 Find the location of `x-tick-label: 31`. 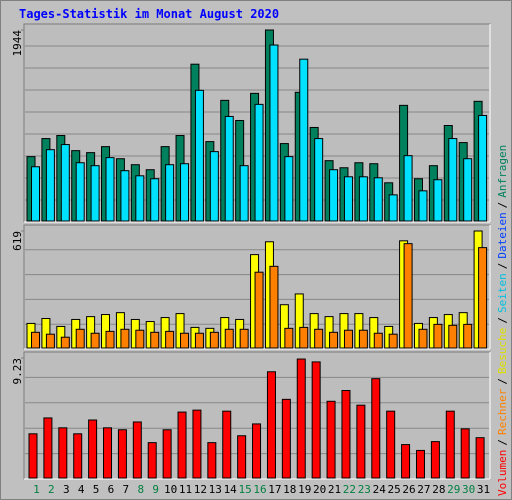

x-tick-label: 31 is located at coordinates (483, 489).